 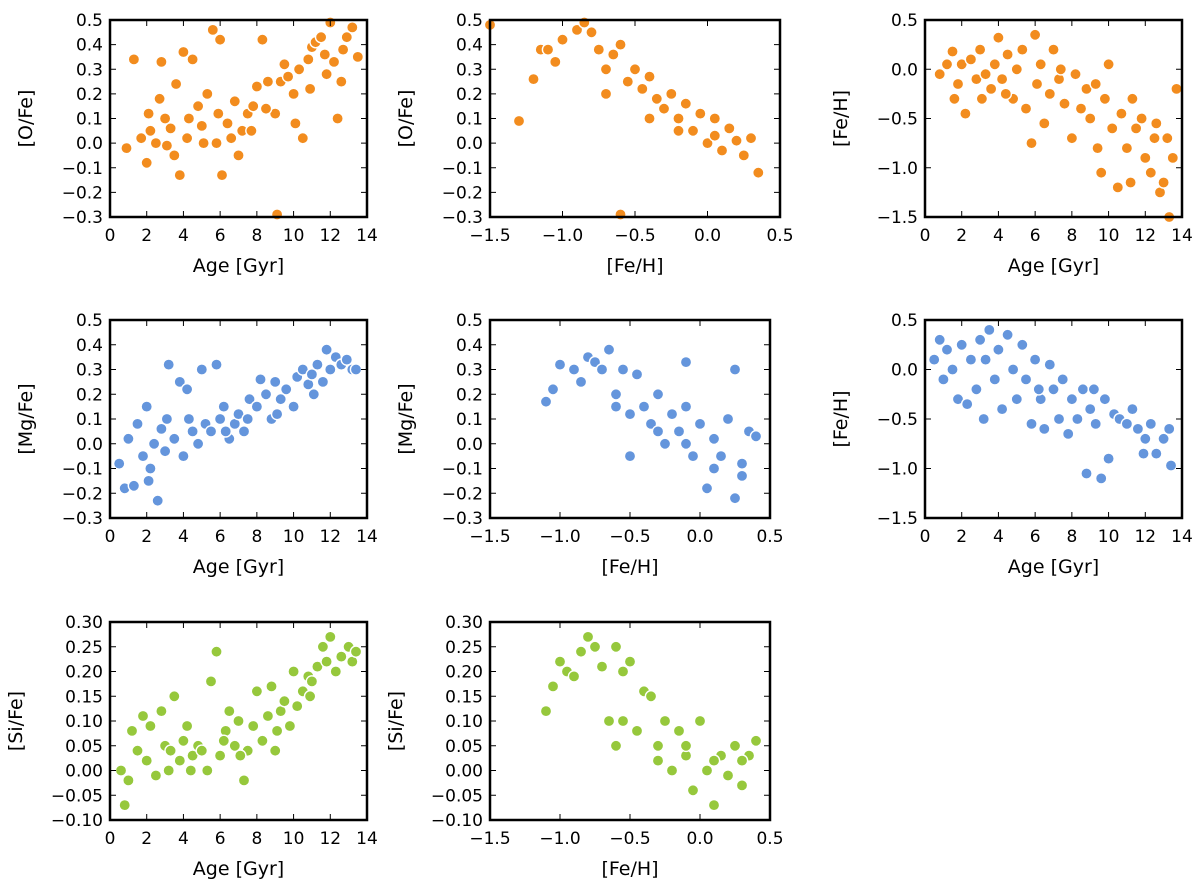 What do you see at coordinates (1145, 236) in the screenshot?
I see `x-tick-label: 12` at bounding box center [1145, 236].